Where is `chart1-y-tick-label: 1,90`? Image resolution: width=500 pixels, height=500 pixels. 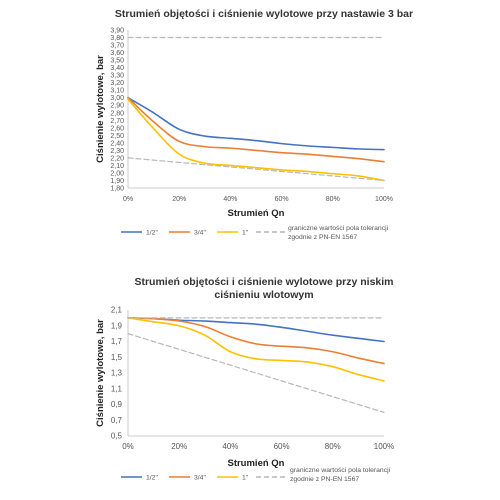
chart1-y-tick-label: 1,90 is located at coordinates (117, 181).